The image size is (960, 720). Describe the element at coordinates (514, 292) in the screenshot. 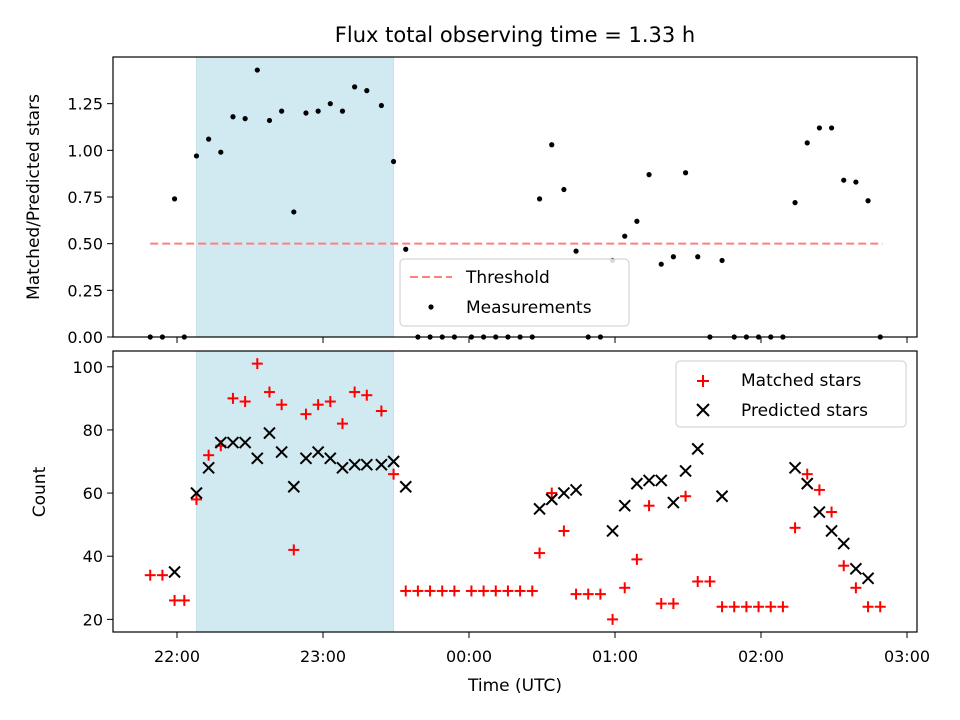

I see `ratio-legend: Threshold Measurements` at that location.